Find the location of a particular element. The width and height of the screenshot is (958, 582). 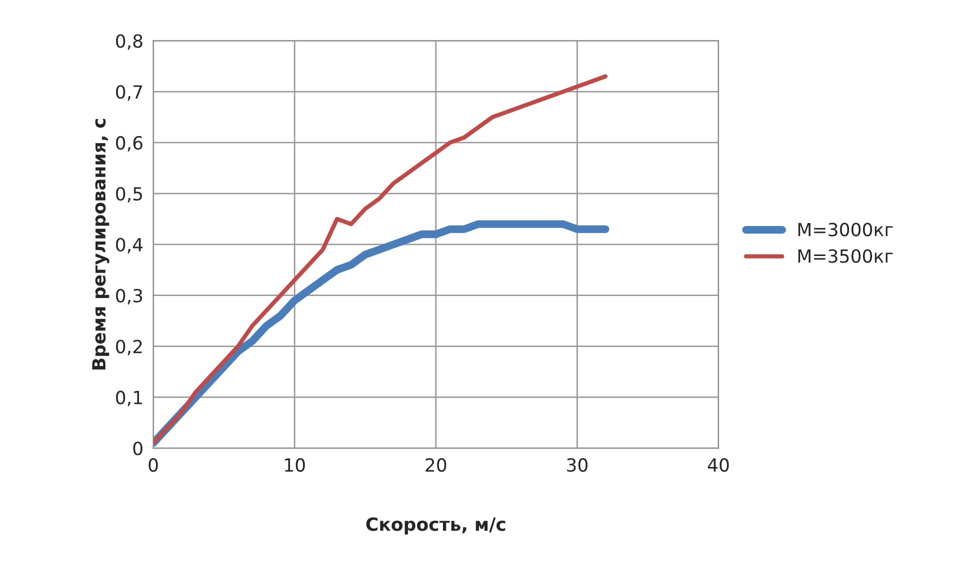

legend-label: M=3500кг is located at coordinates (845, 256).